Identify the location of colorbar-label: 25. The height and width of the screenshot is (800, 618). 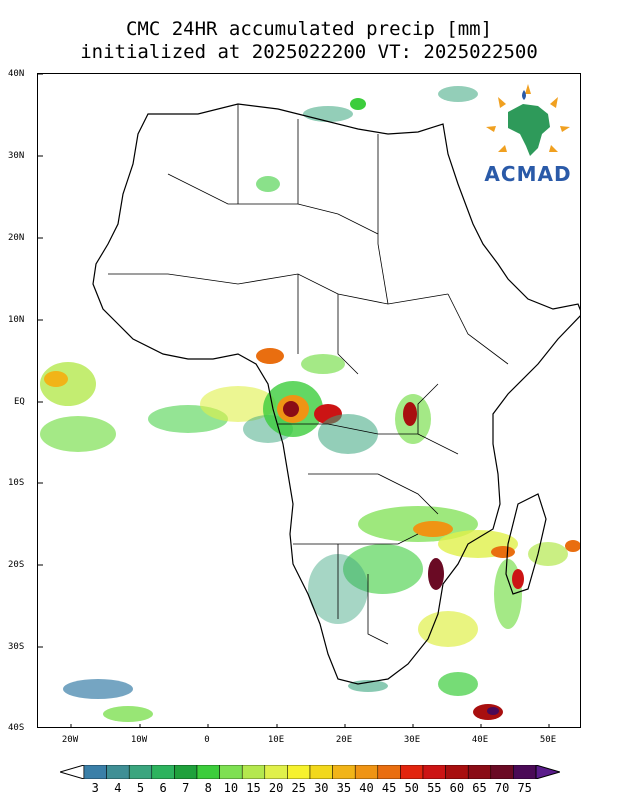
(298, 788).